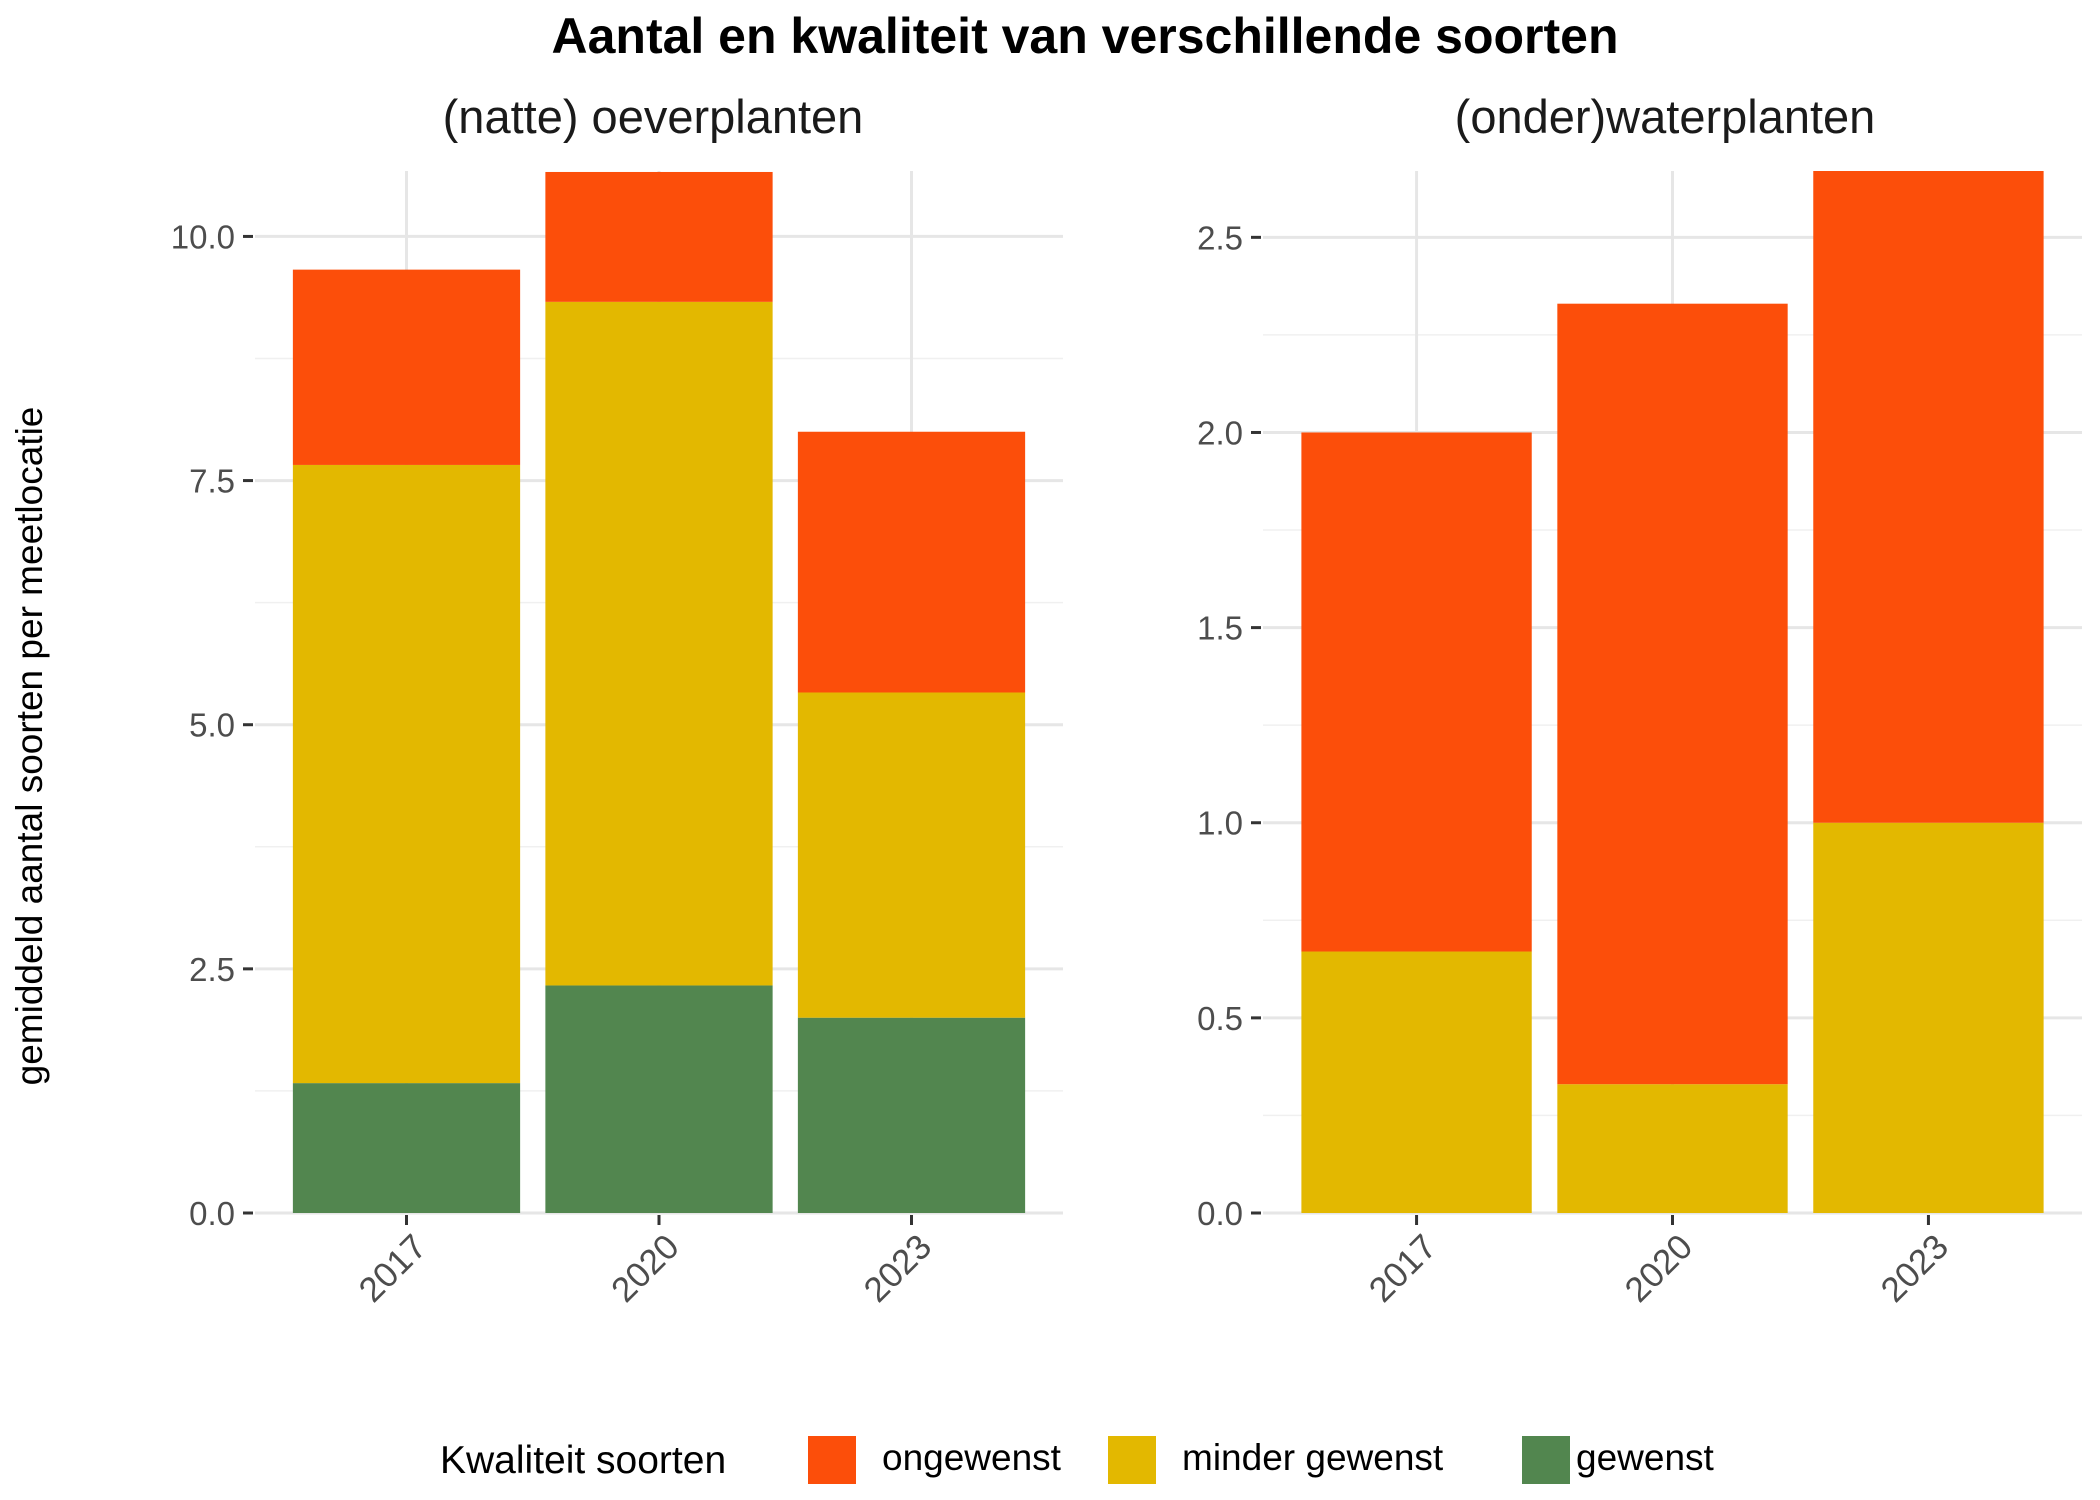 The height and width of the screenshot is (1500, 2100). I want to click on bar-gewenst-2020, so click(659, 1099).